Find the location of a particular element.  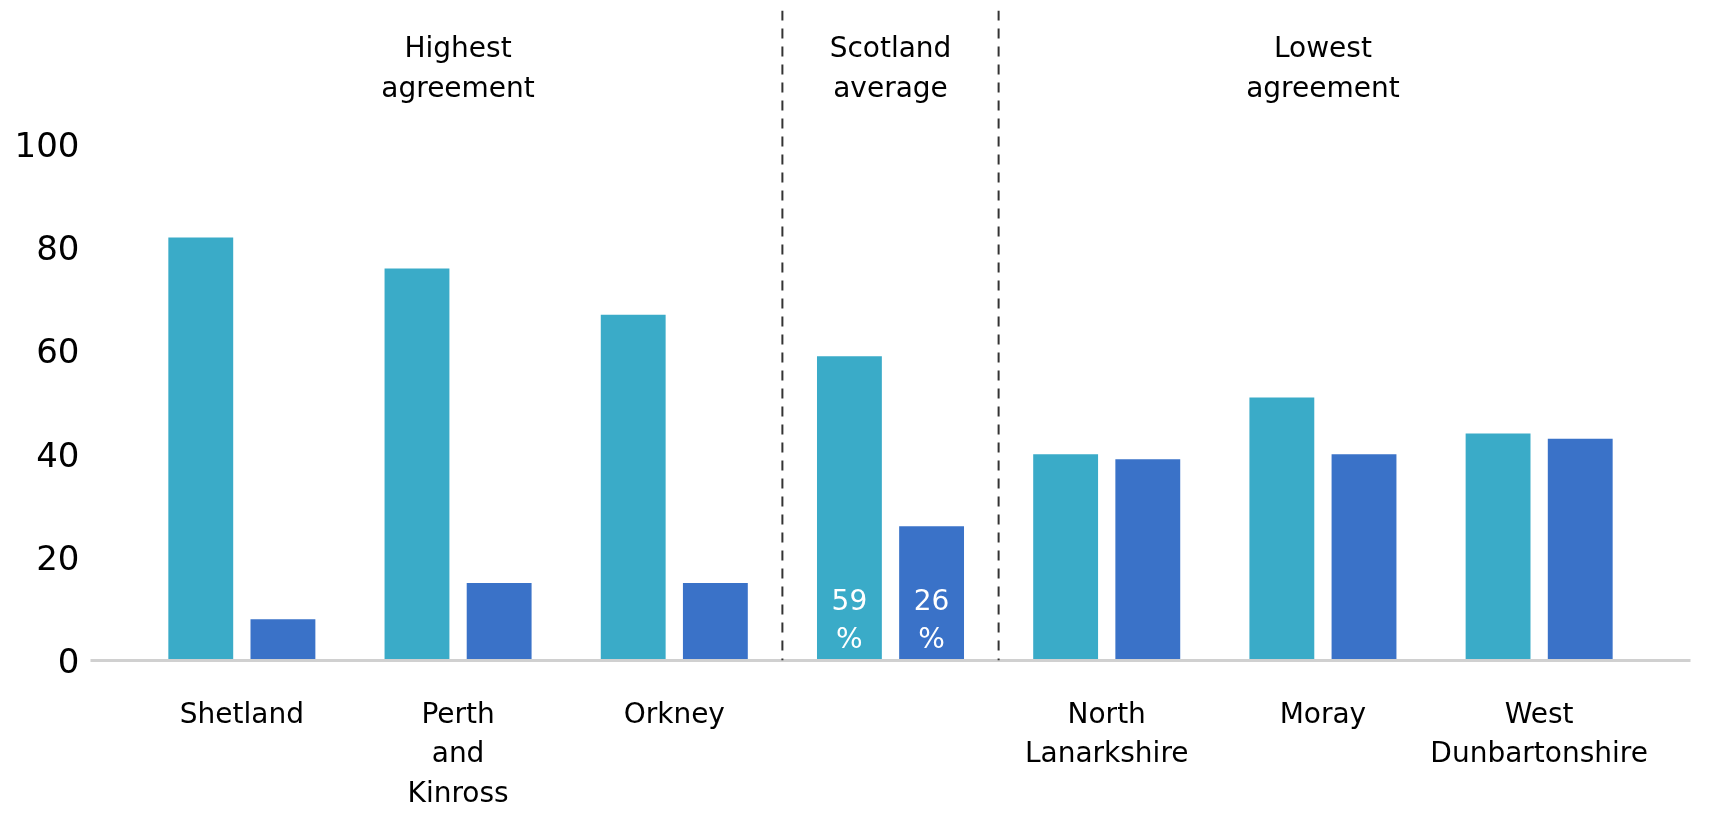

x-tick-label: Moray is located at coordinates (1323, 713).